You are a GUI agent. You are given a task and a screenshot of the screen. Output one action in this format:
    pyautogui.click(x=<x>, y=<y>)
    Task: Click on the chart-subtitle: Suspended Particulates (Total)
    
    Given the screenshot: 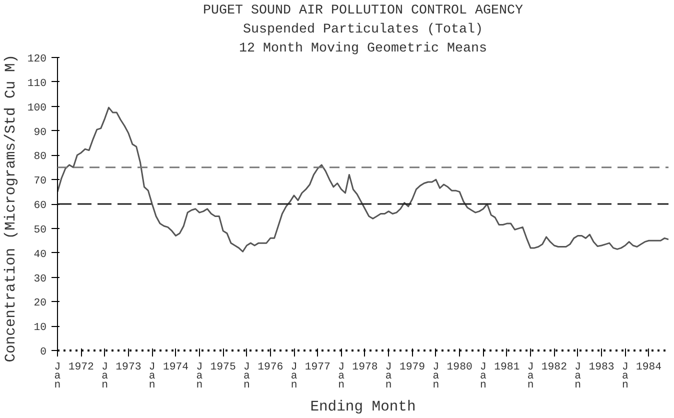 What is the action you would take?
    pyautogui.click(x=363, y=30)
    